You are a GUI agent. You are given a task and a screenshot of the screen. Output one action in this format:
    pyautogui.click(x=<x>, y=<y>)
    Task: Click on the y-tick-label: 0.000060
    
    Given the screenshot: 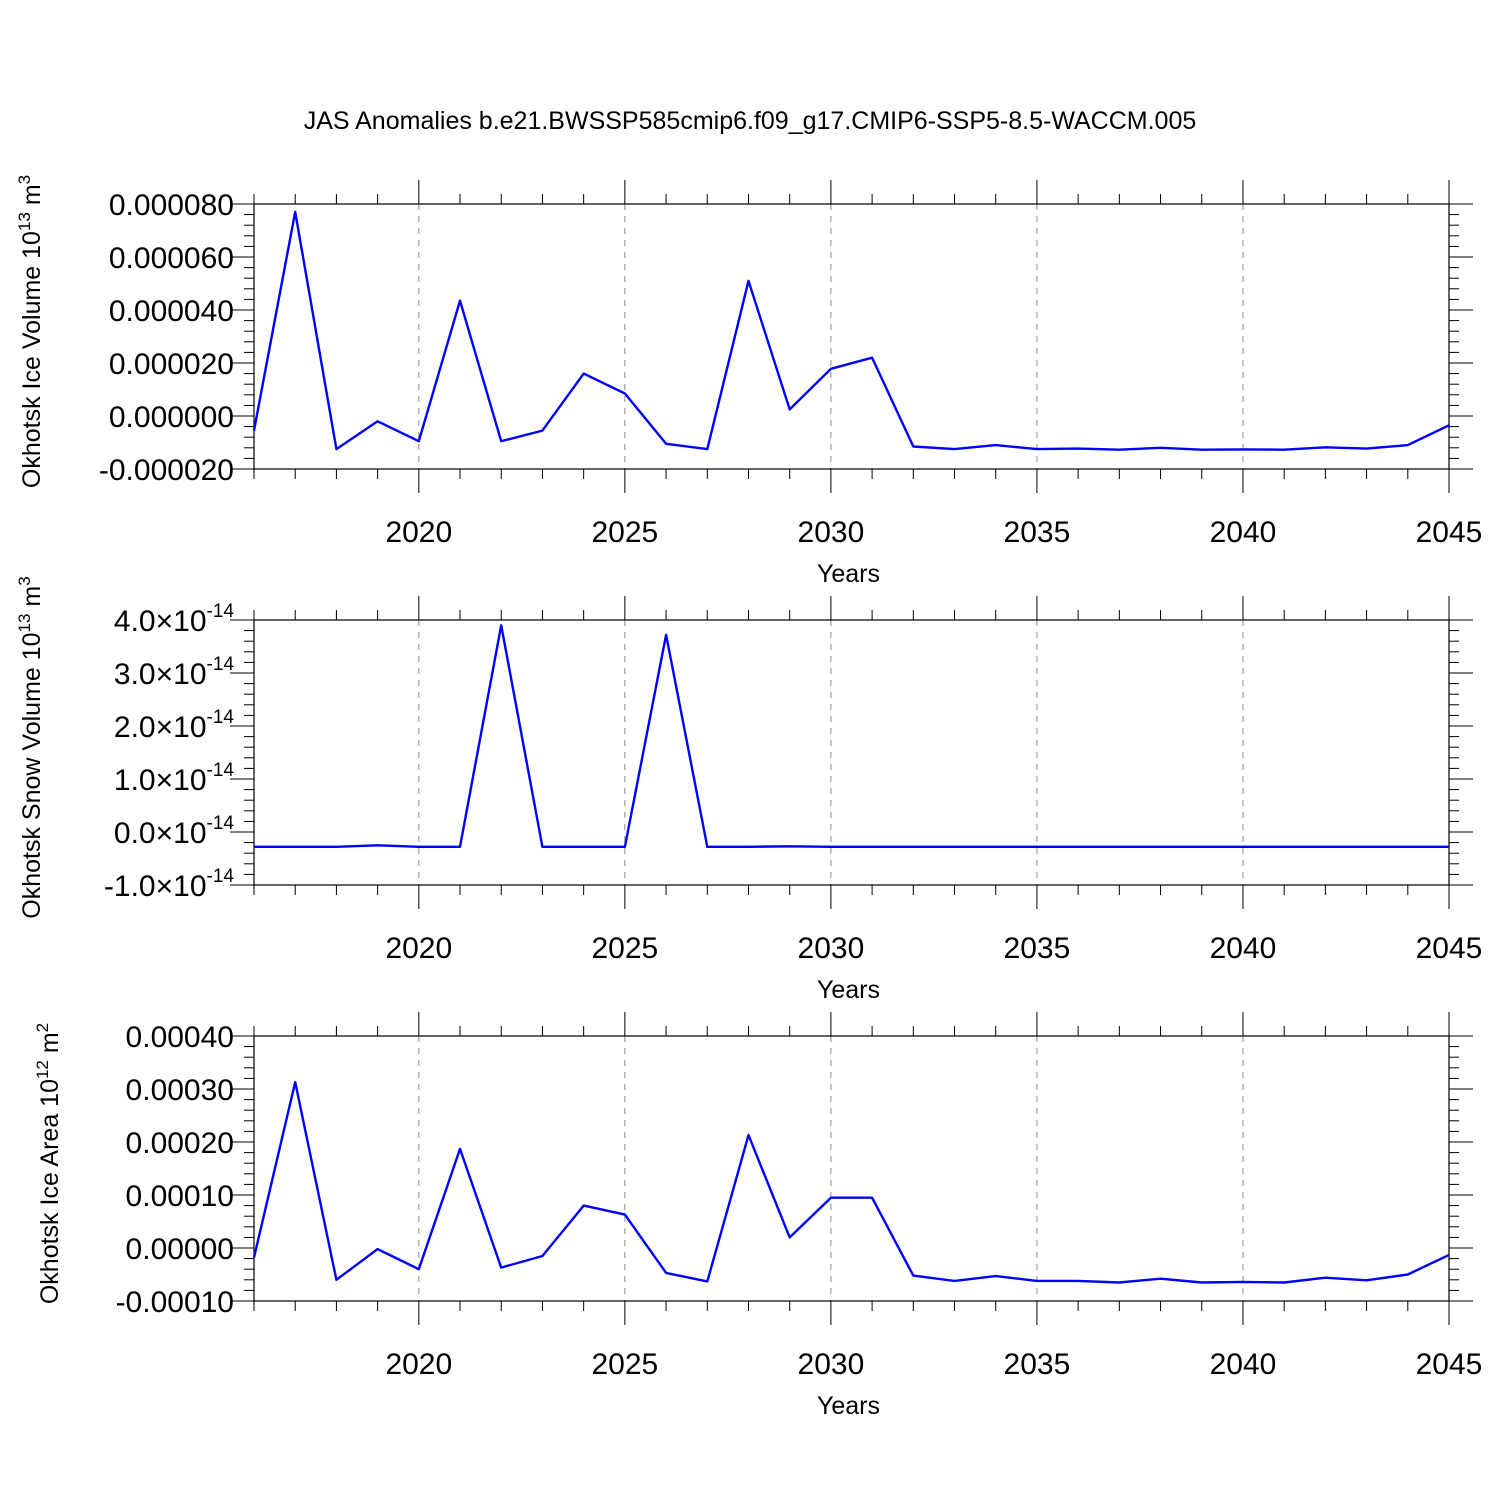 What is the action you would take?
    pyautogui.click(x=171, y=258)
    